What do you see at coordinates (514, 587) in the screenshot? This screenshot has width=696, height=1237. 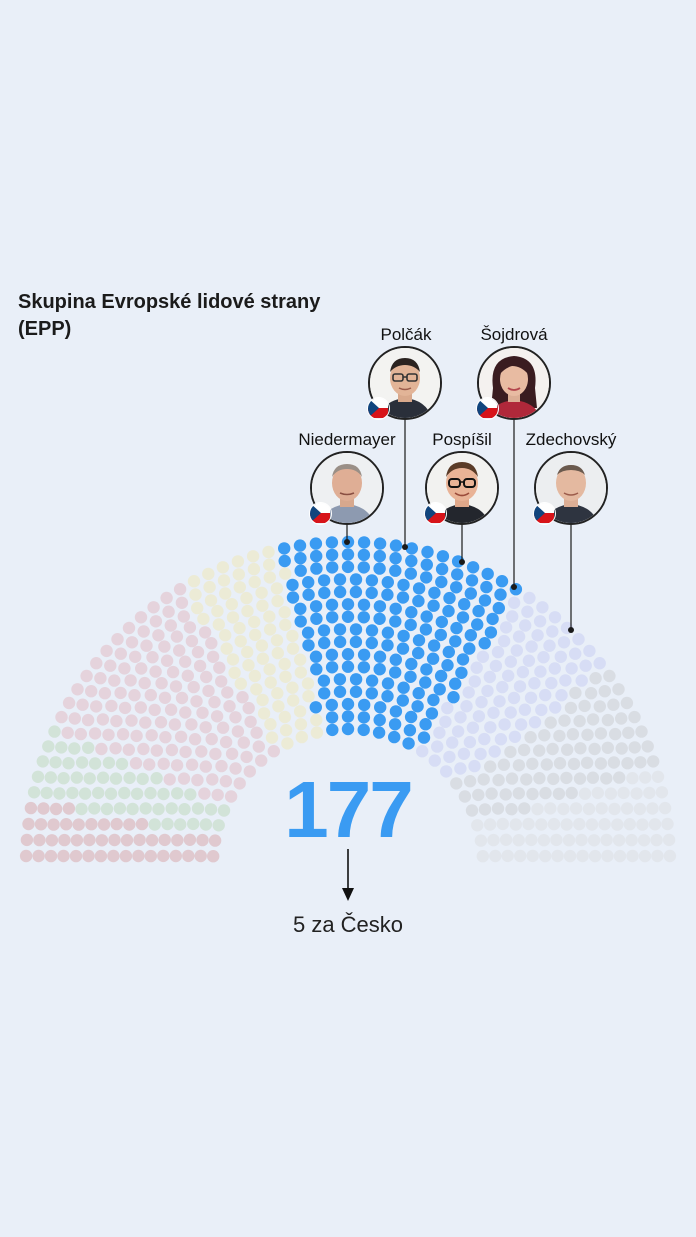 I see `connector-sojdrova-dot` at bounding box center [514, 587].